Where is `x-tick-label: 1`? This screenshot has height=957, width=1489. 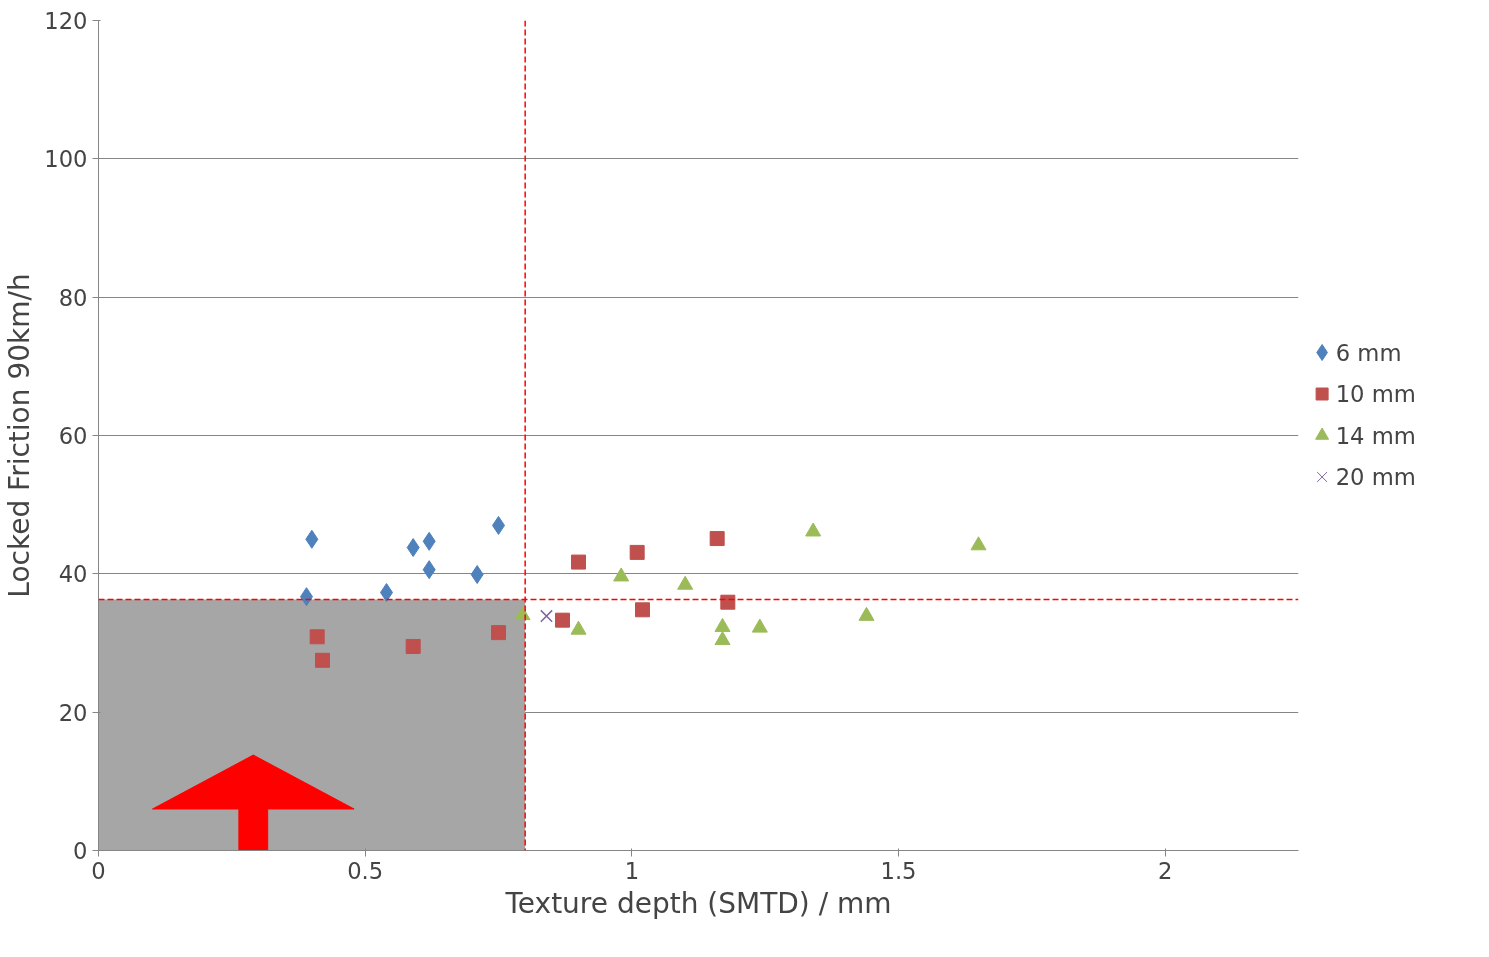 x-tick-label: 1 is located at coordinates (632, 870).